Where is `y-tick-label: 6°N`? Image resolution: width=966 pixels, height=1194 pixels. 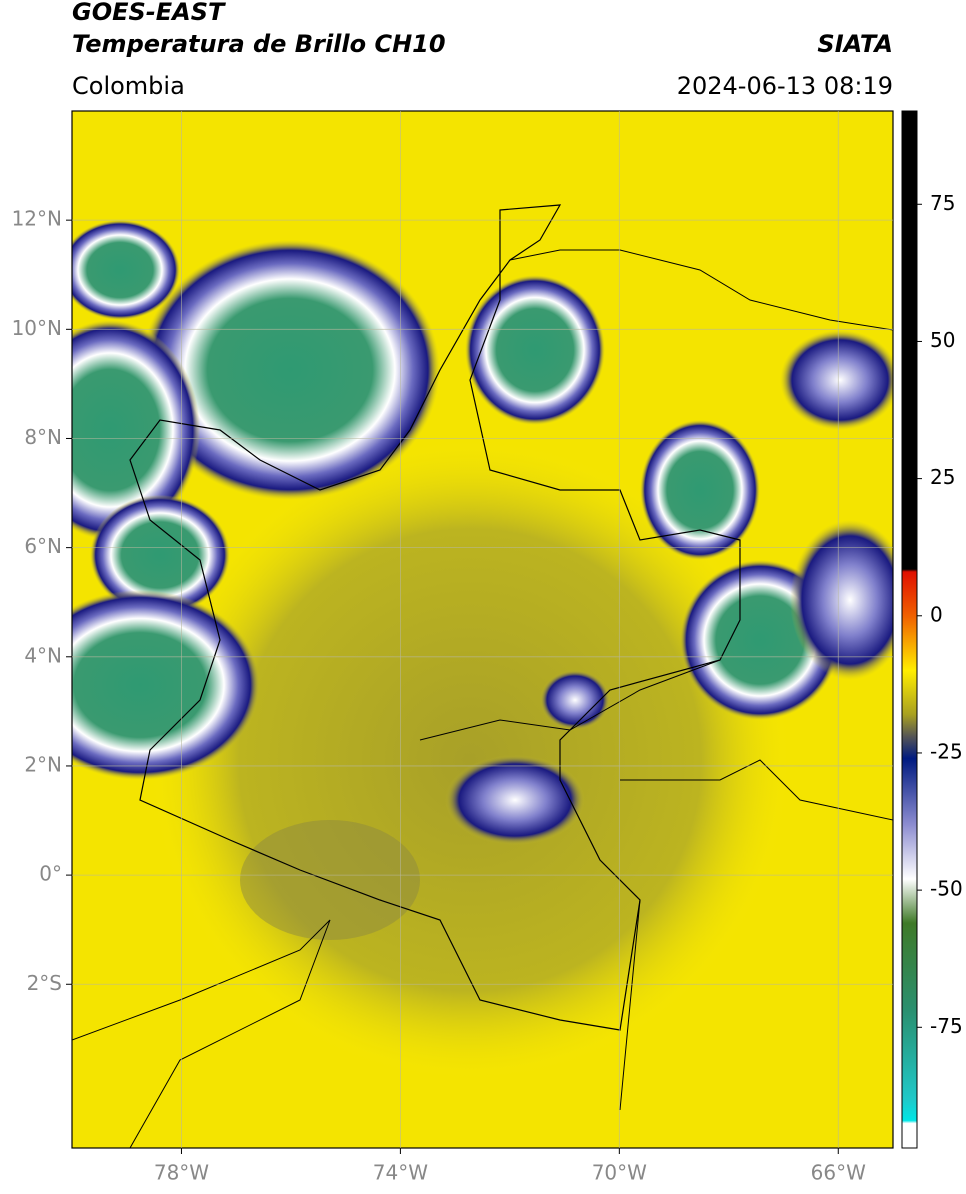 y-tick-label: 6°N is located at coordinates (43, 546).